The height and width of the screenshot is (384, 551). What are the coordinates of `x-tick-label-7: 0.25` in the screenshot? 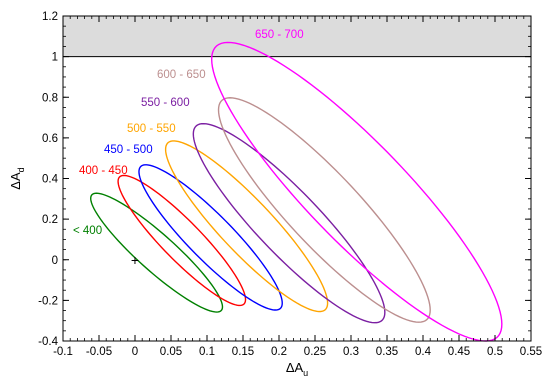 It's located at (315, 352).